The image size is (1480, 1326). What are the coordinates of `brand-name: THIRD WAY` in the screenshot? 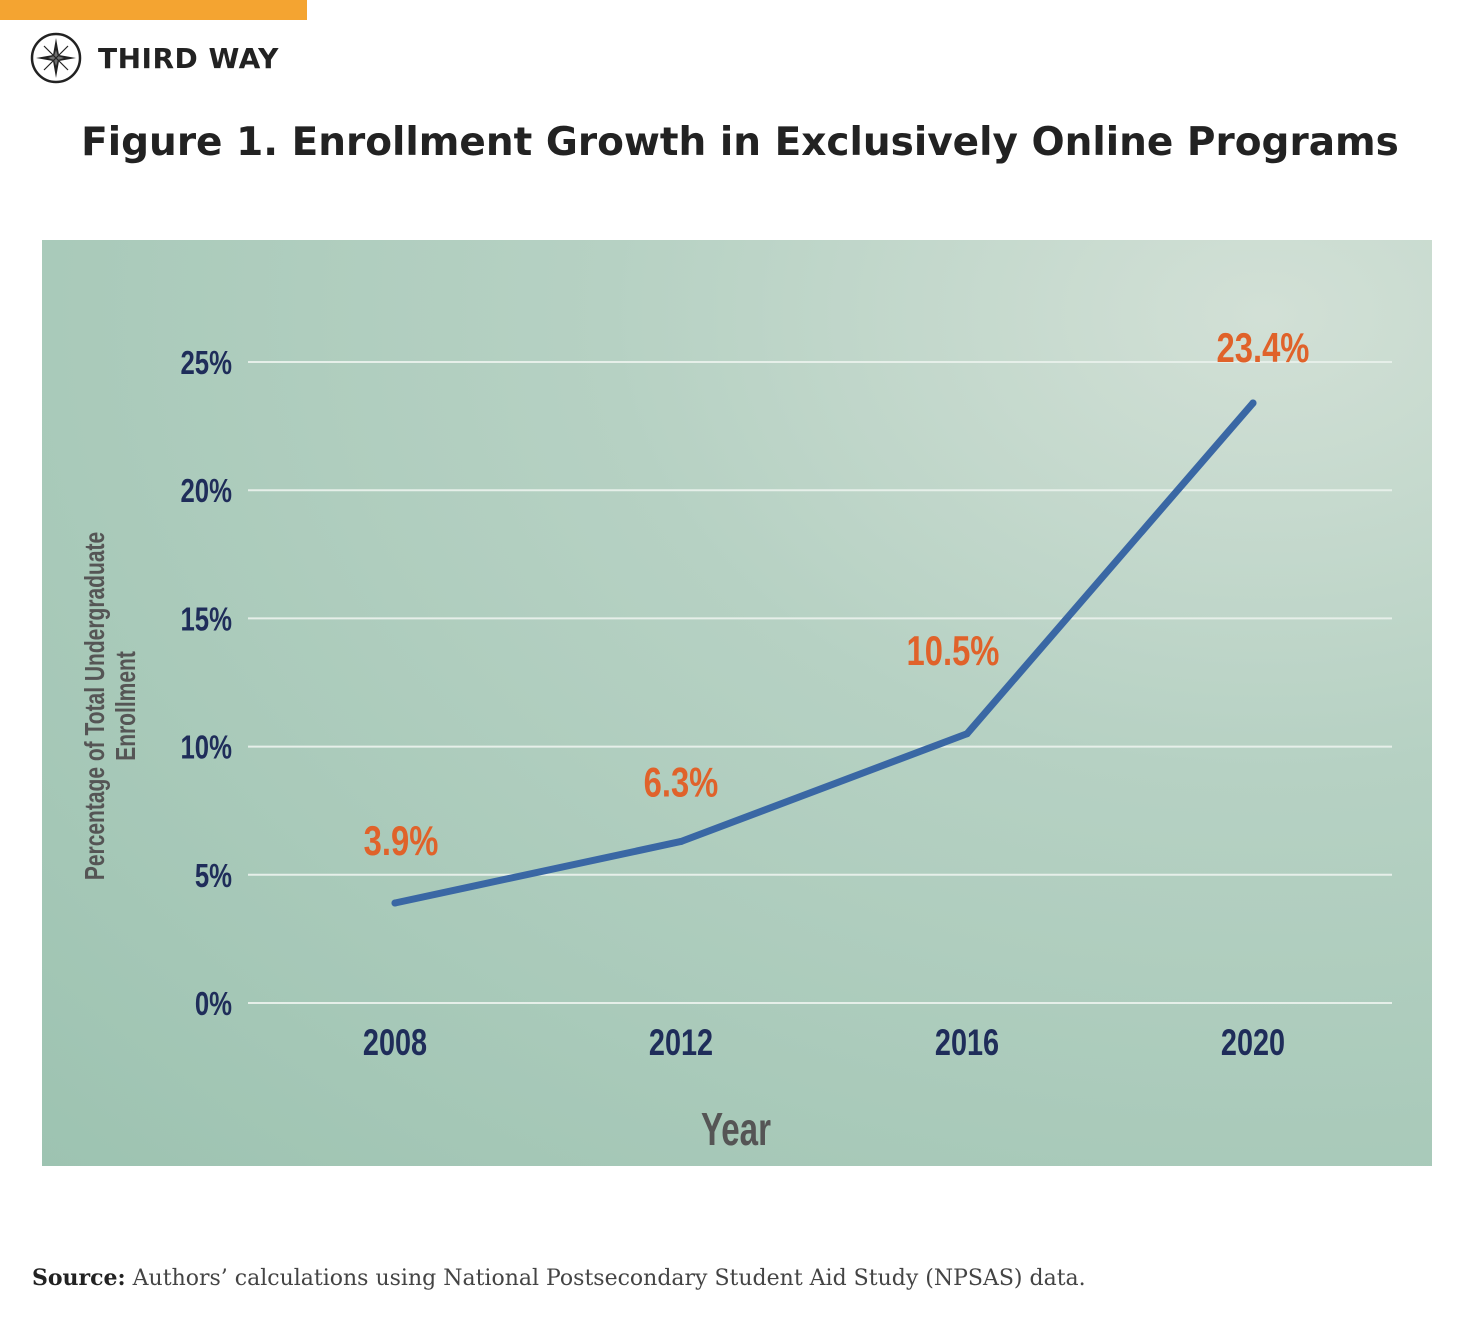 It's located at (188, 58).